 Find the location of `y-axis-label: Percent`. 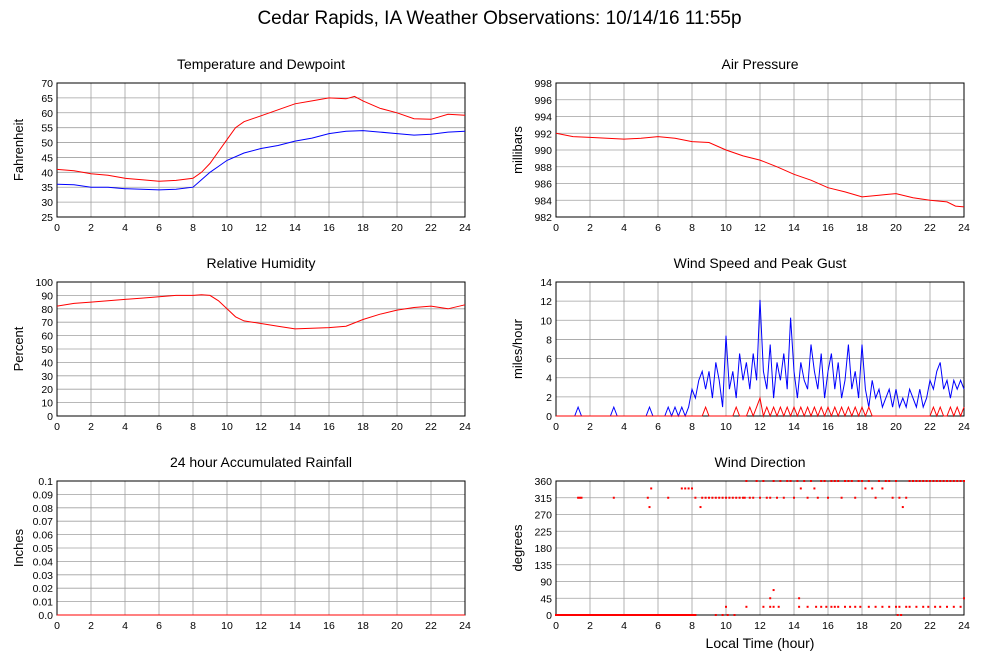

y-axis-label: Percent is located at coordinates (18, 348).